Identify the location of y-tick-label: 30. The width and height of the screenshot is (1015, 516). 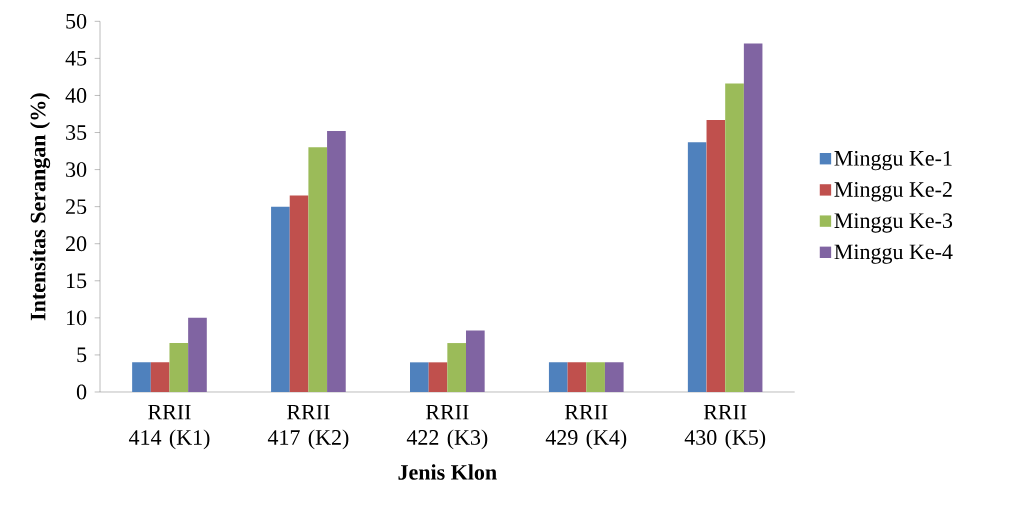
(76, 170).